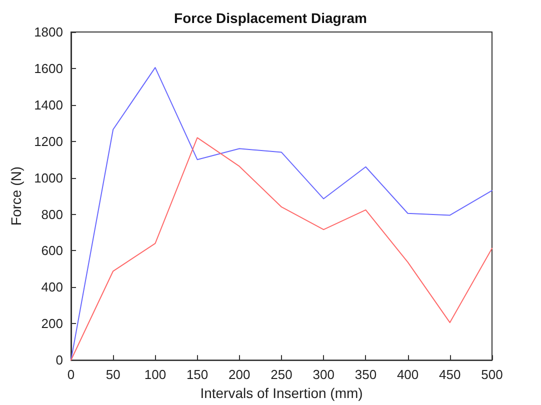 The height and width of the screenshot is (405, 541). Describe the element at coordinates (48, 68) in the screenshot. I see `y-tick-label: 1600` at that location.